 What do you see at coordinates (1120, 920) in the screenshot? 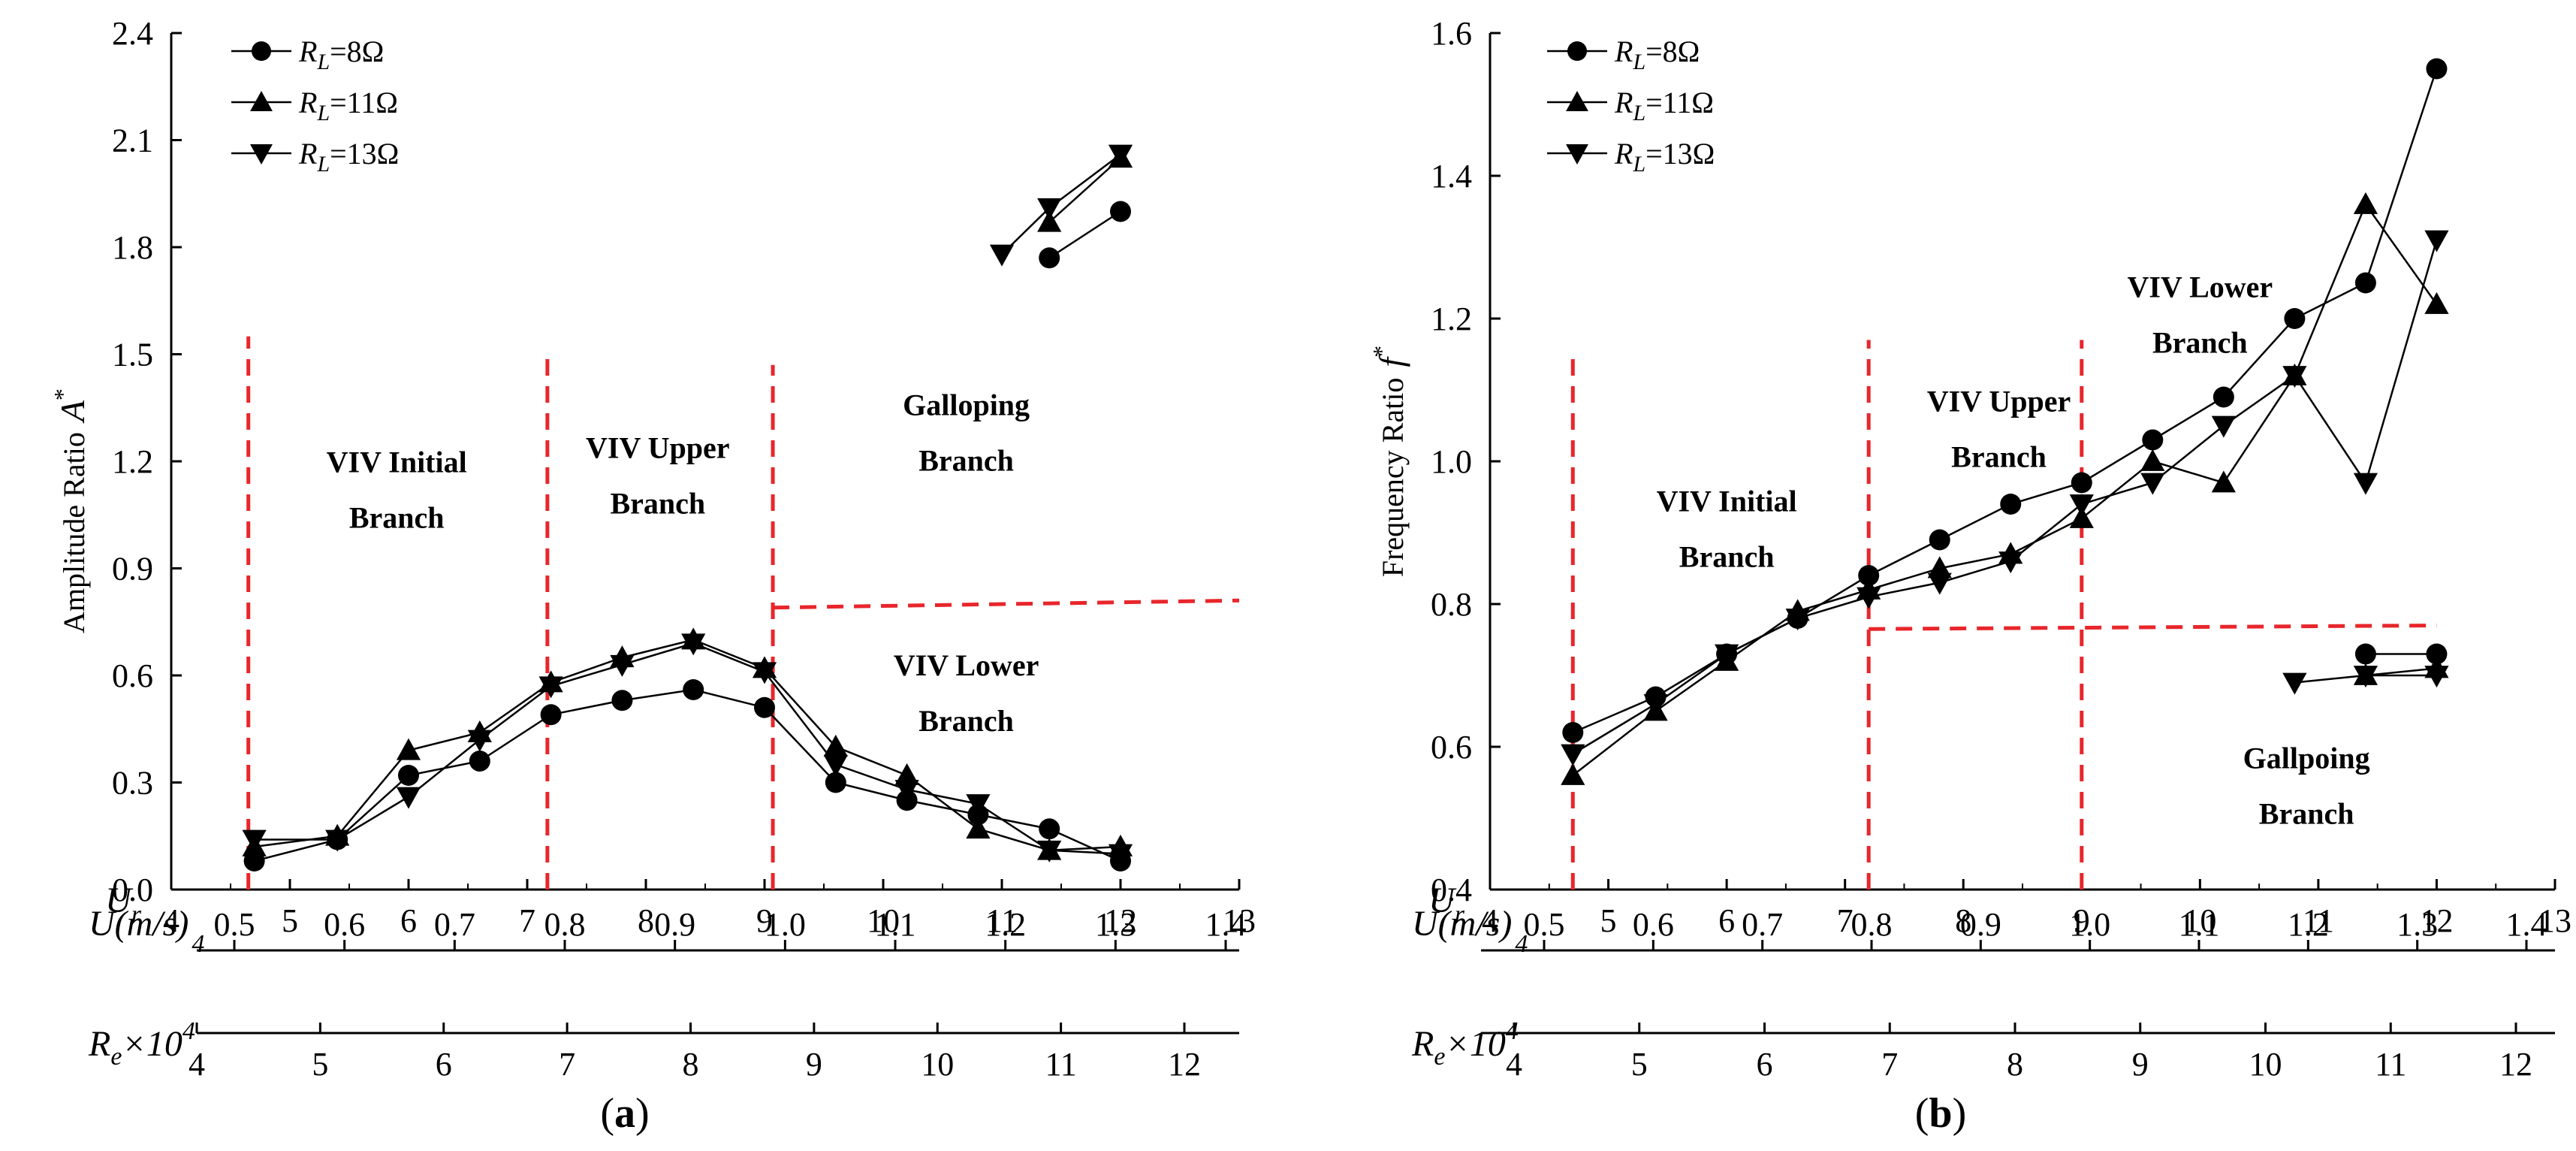
I see `x-tick-label: 12` at bounding box center [1120, 920].